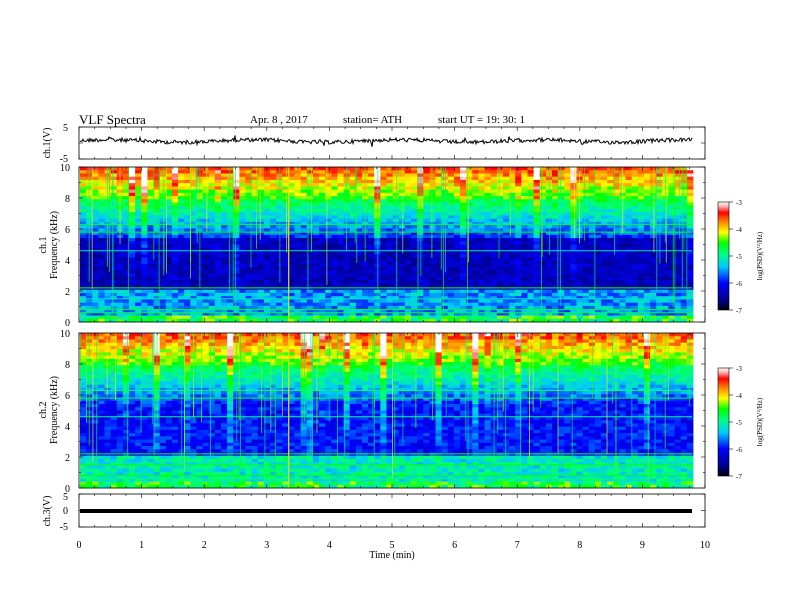 This screenshot has width=792, height=612. What do you see at coordinates (386, 141) in the screenshot?
I see `ch1-voltage-trace` at bounding box center [386, 141].